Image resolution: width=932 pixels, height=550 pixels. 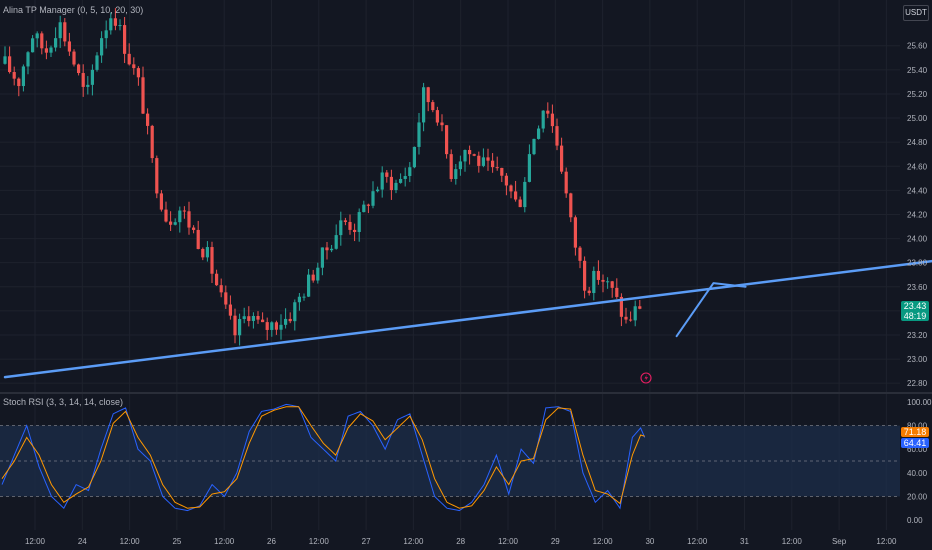 What do you see at coordinates (73, 10) in the screenshot?
I see `price-indicator-legend: Alina TP Manager (0, 5, 10, 20, 30)` at bounding box center [73, 10].